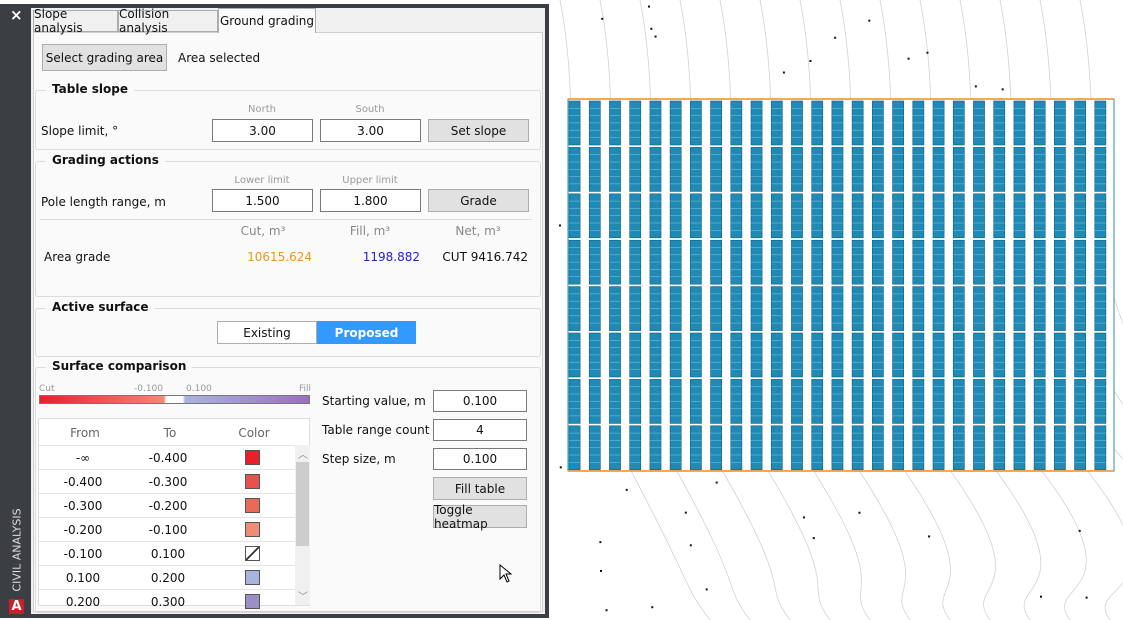  I want to click on tab: Slope analysis, so click(75, 21).